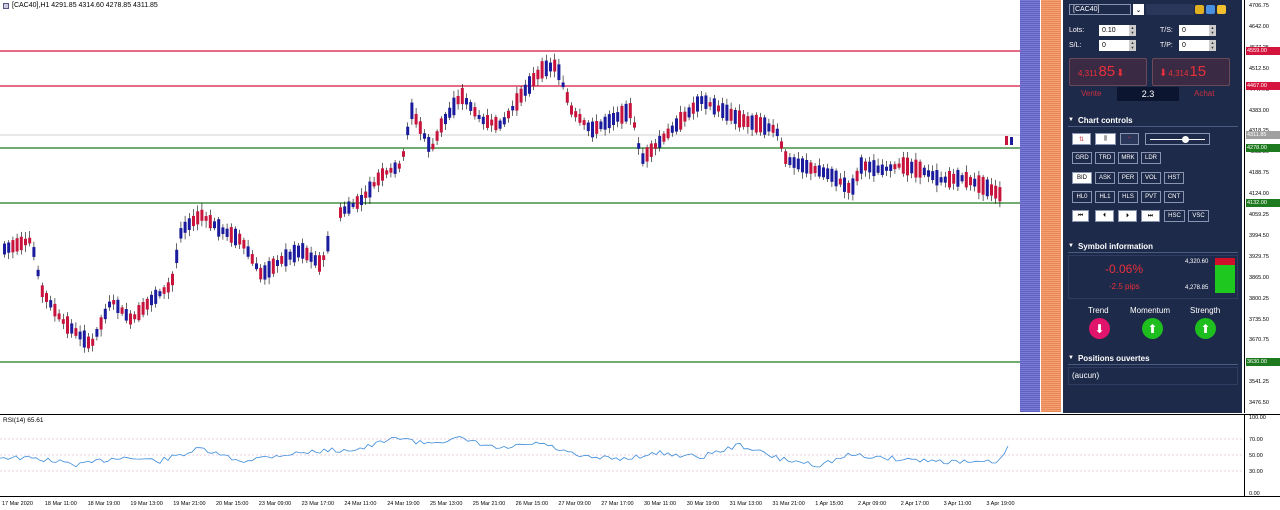 This screenshot has height=510, width=1280. Describe the element at coordinates (1221, 9) in the screenshot. I see `grid-icon` at that location.